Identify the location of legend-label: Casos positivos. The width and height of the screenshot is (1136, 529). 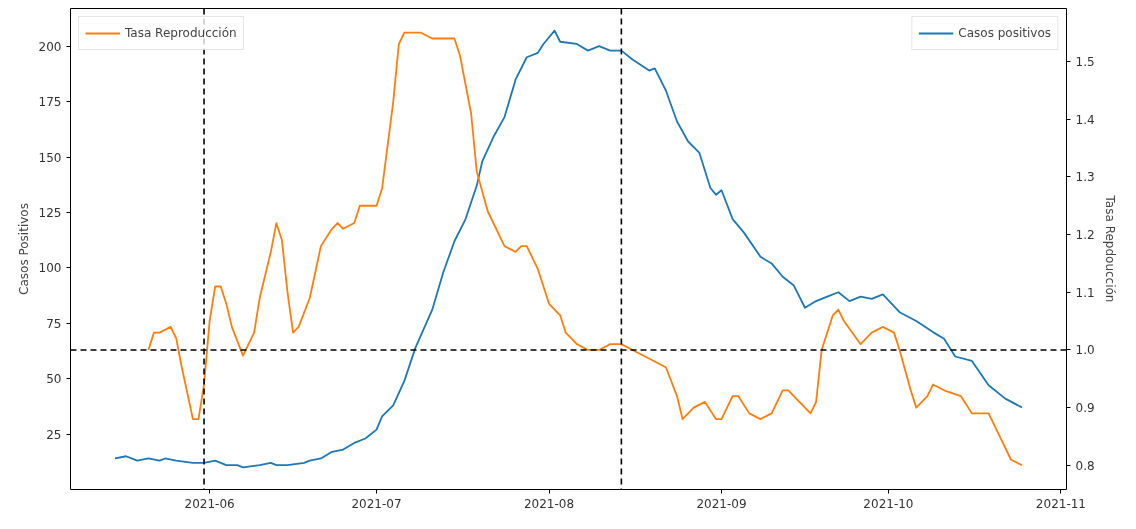
(1004, 33).